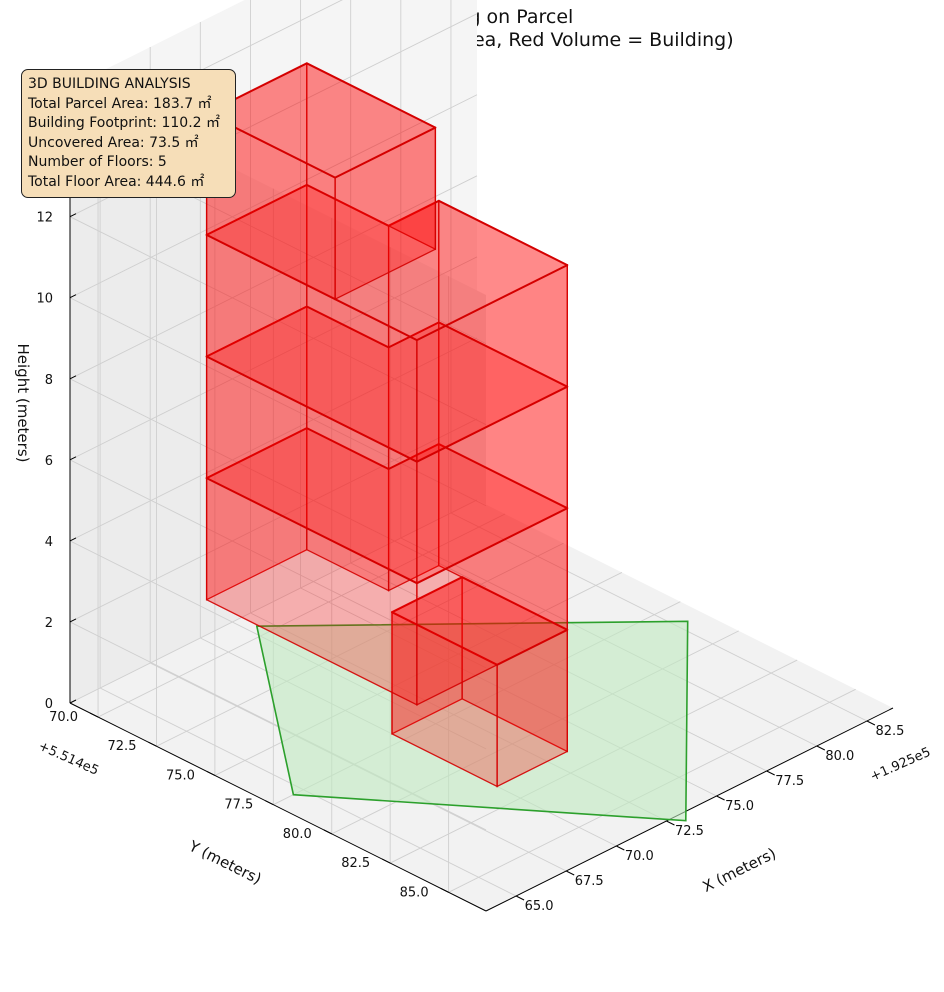  I want to click on x-axis-label: X (meters), so click(739, 870).